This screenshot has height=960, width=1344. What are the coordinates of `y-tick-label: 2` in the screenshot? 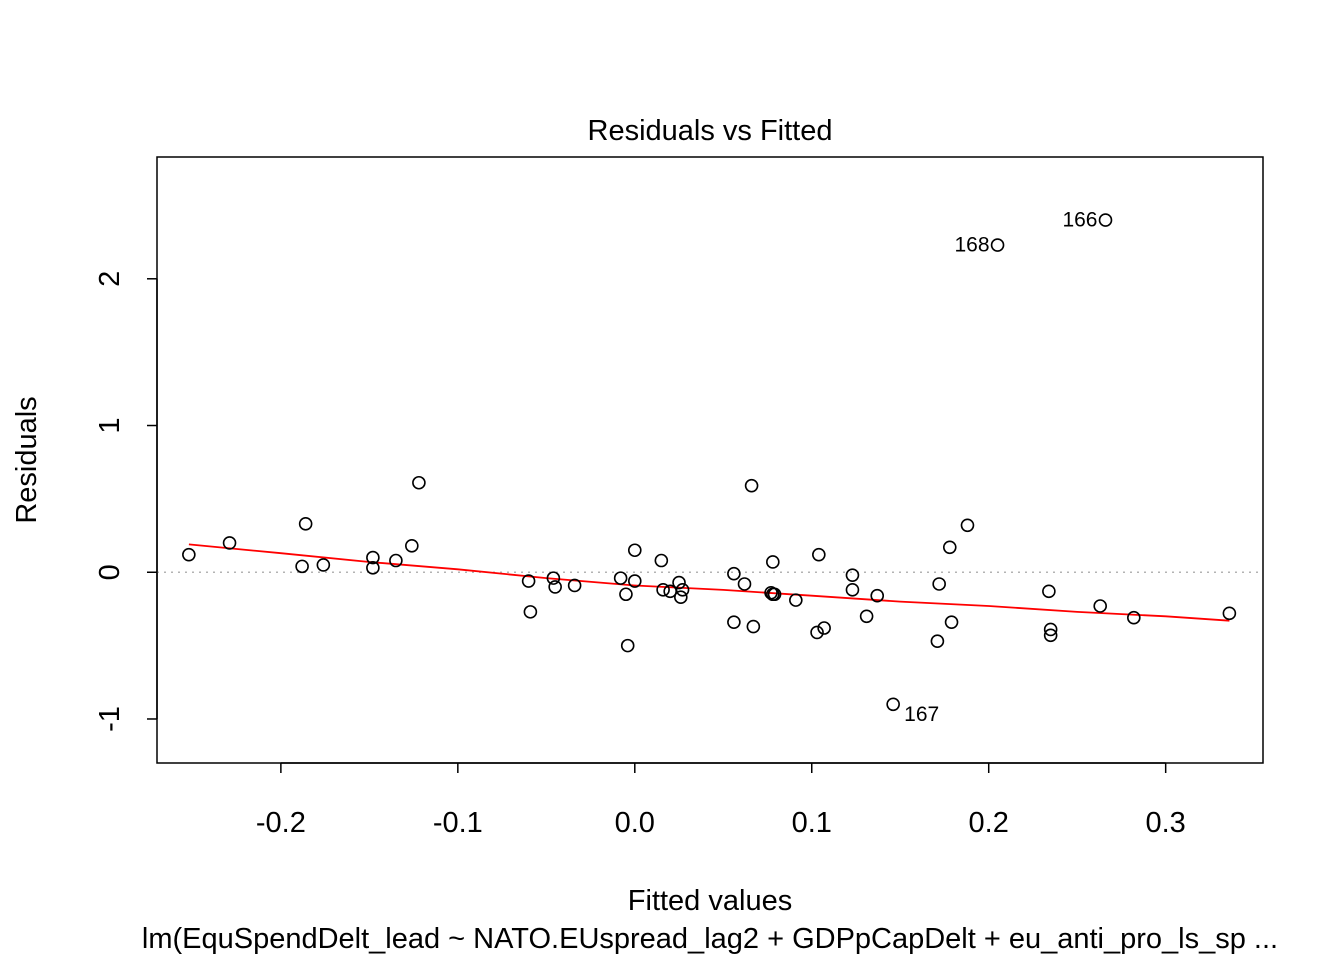 It's located at (110, 279).